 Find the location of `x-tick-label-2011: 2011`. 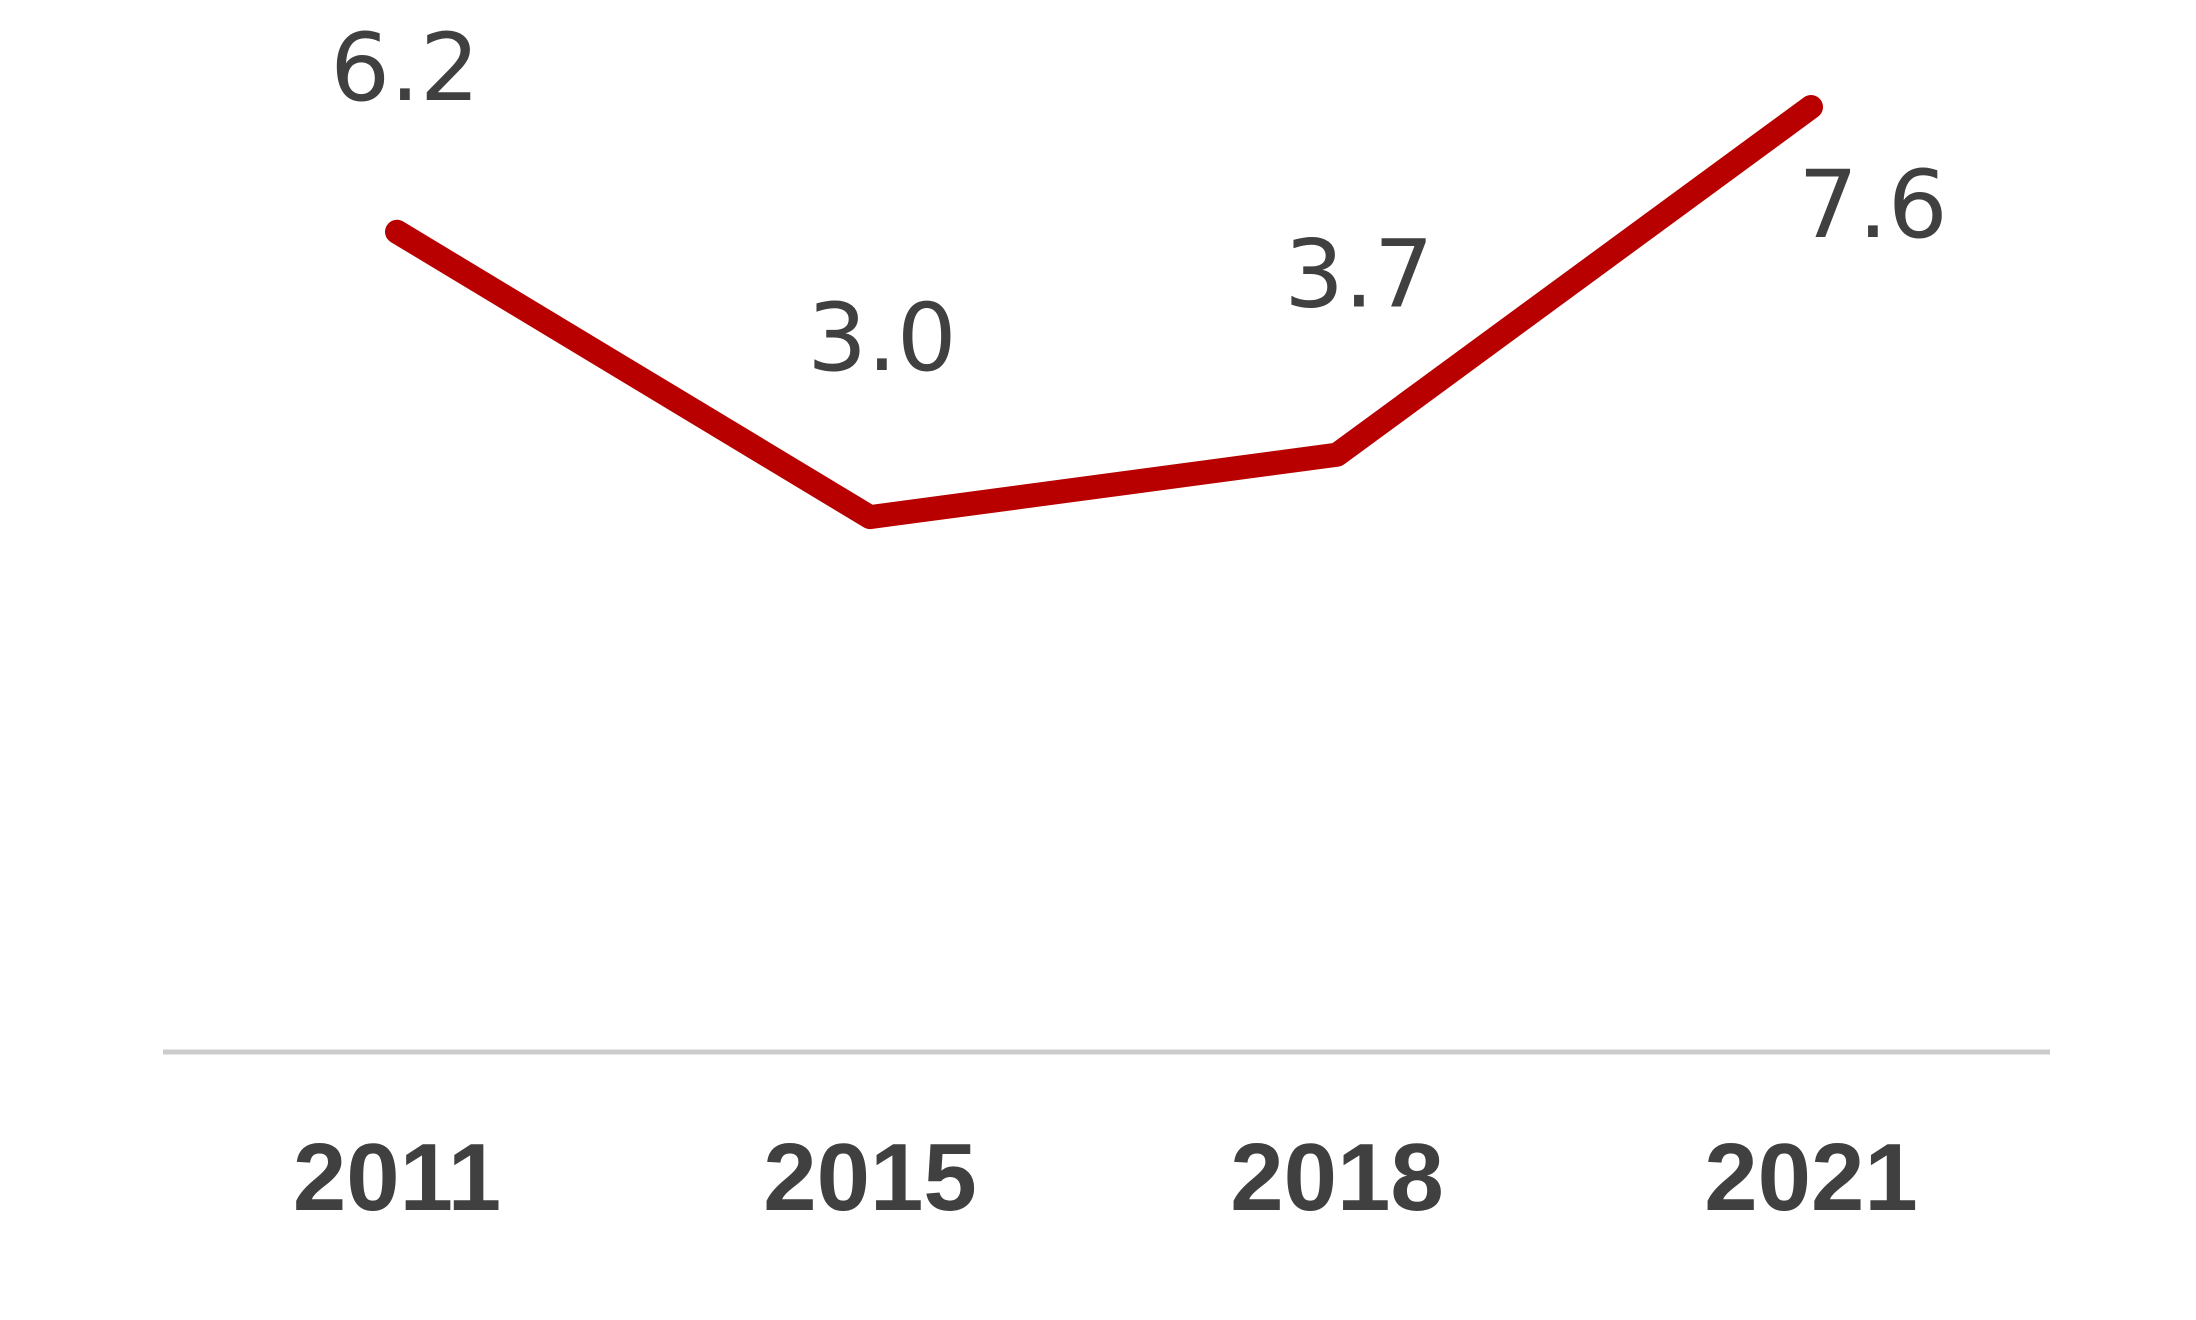

x-tick-label-2011: 2011 is located at coordinates (397, 1177).